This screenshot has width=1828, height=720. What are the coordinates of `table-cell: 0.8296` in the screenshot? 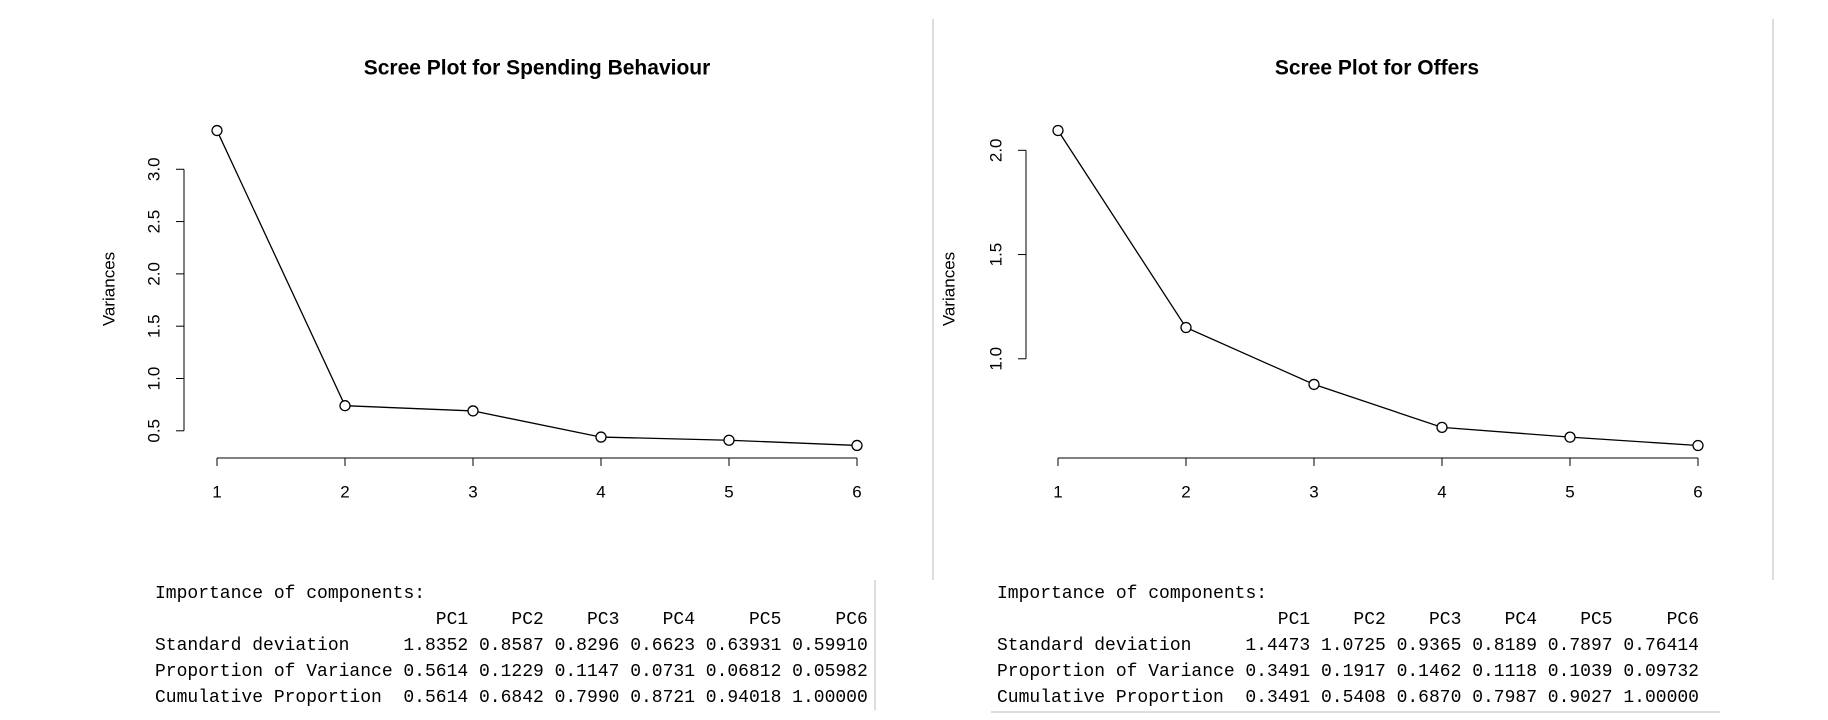 It's located at (587, 646).